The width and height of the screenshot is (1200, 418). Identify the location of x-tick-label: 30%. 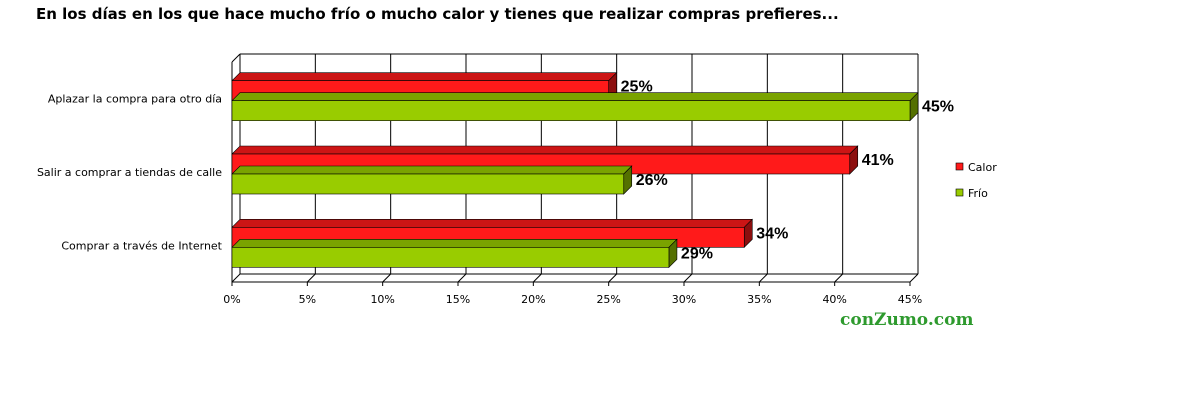
(684, 299).